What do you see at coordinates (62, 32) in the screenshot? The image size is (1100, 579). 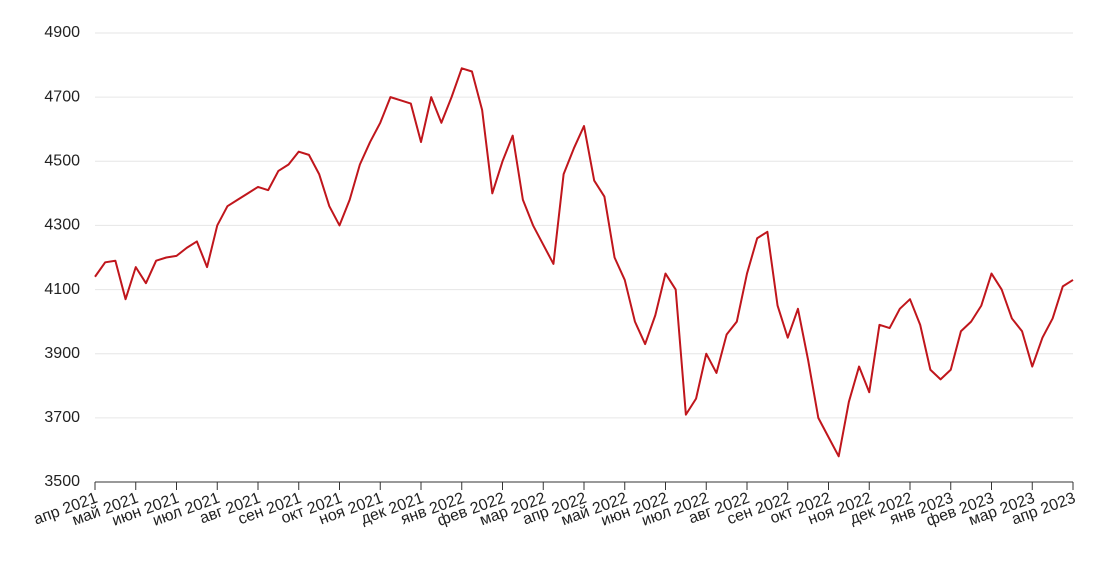 I see `y-tick-label: 4900` at bounding box center [62, 32].